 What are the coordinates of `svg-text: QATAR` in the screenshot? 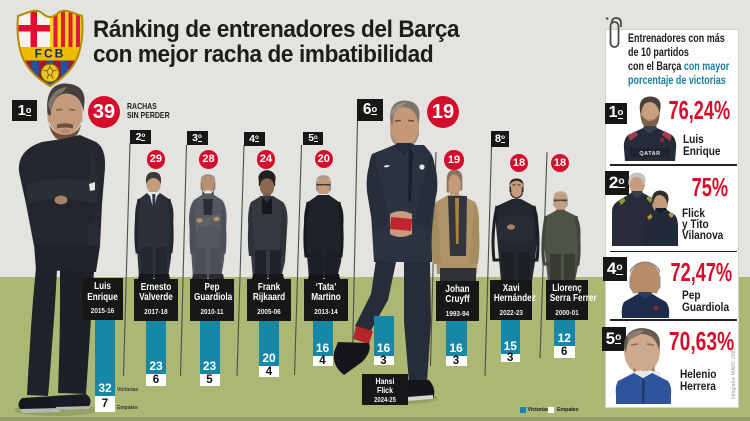 It's located at (649, 154).